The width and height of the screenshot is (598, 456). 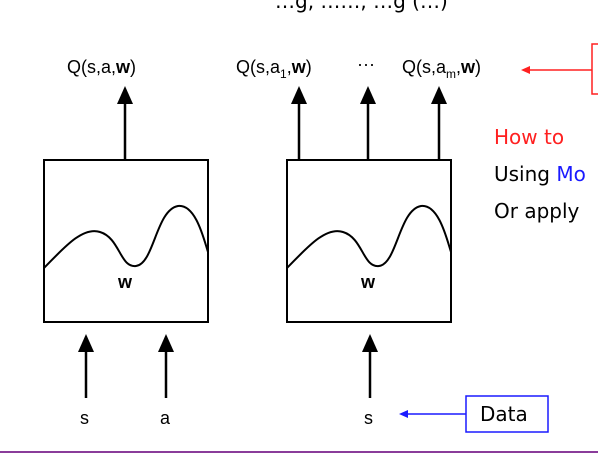 I want to click on side-text-line1: How to, so click(x=529, y=137).